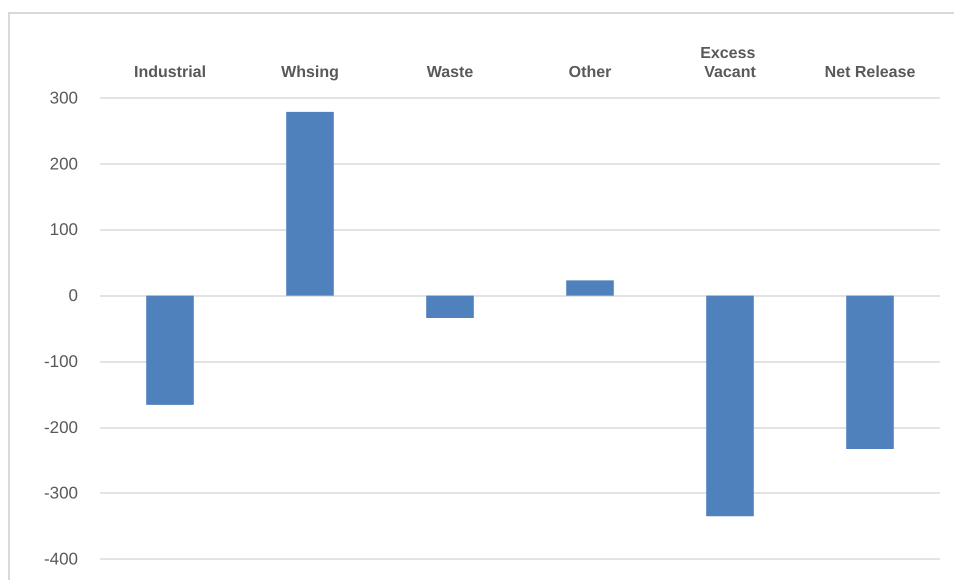 This screenshot has height=580, width=954. Describe the element at coordinates (450, 72) in the screenshot. I see `x-tick-label: Waste` at that location.